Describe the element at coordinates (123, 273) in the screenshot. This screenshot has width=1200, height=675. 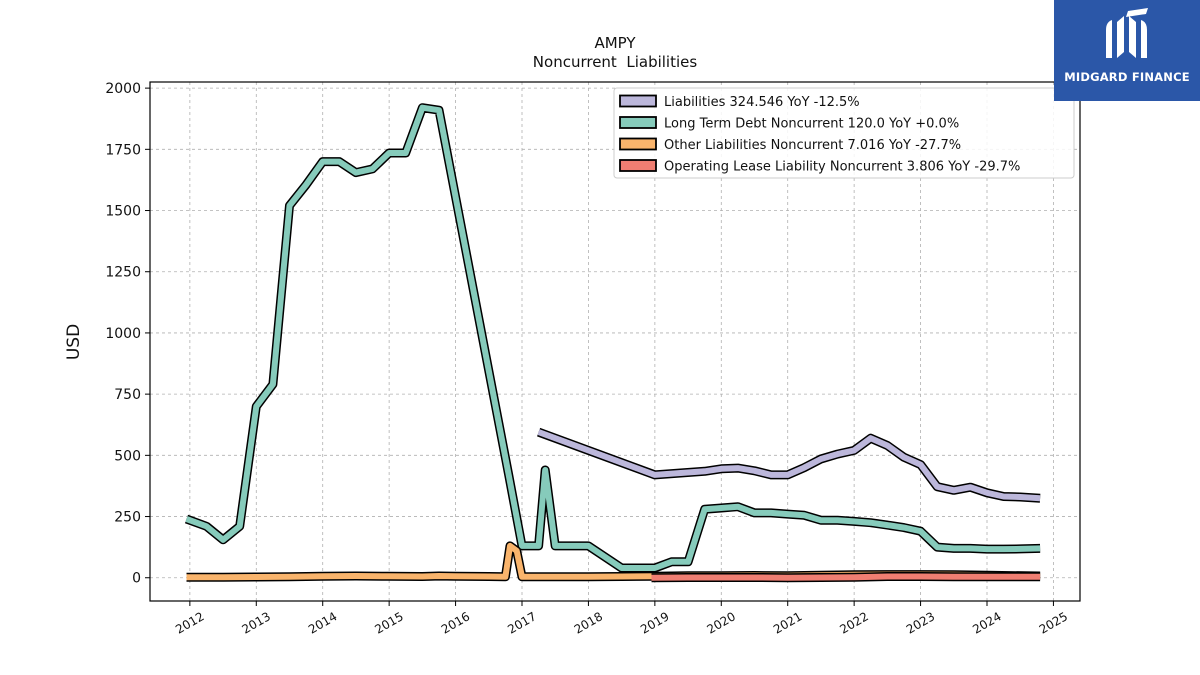
I see `y-tick-label: 1250` at that location.